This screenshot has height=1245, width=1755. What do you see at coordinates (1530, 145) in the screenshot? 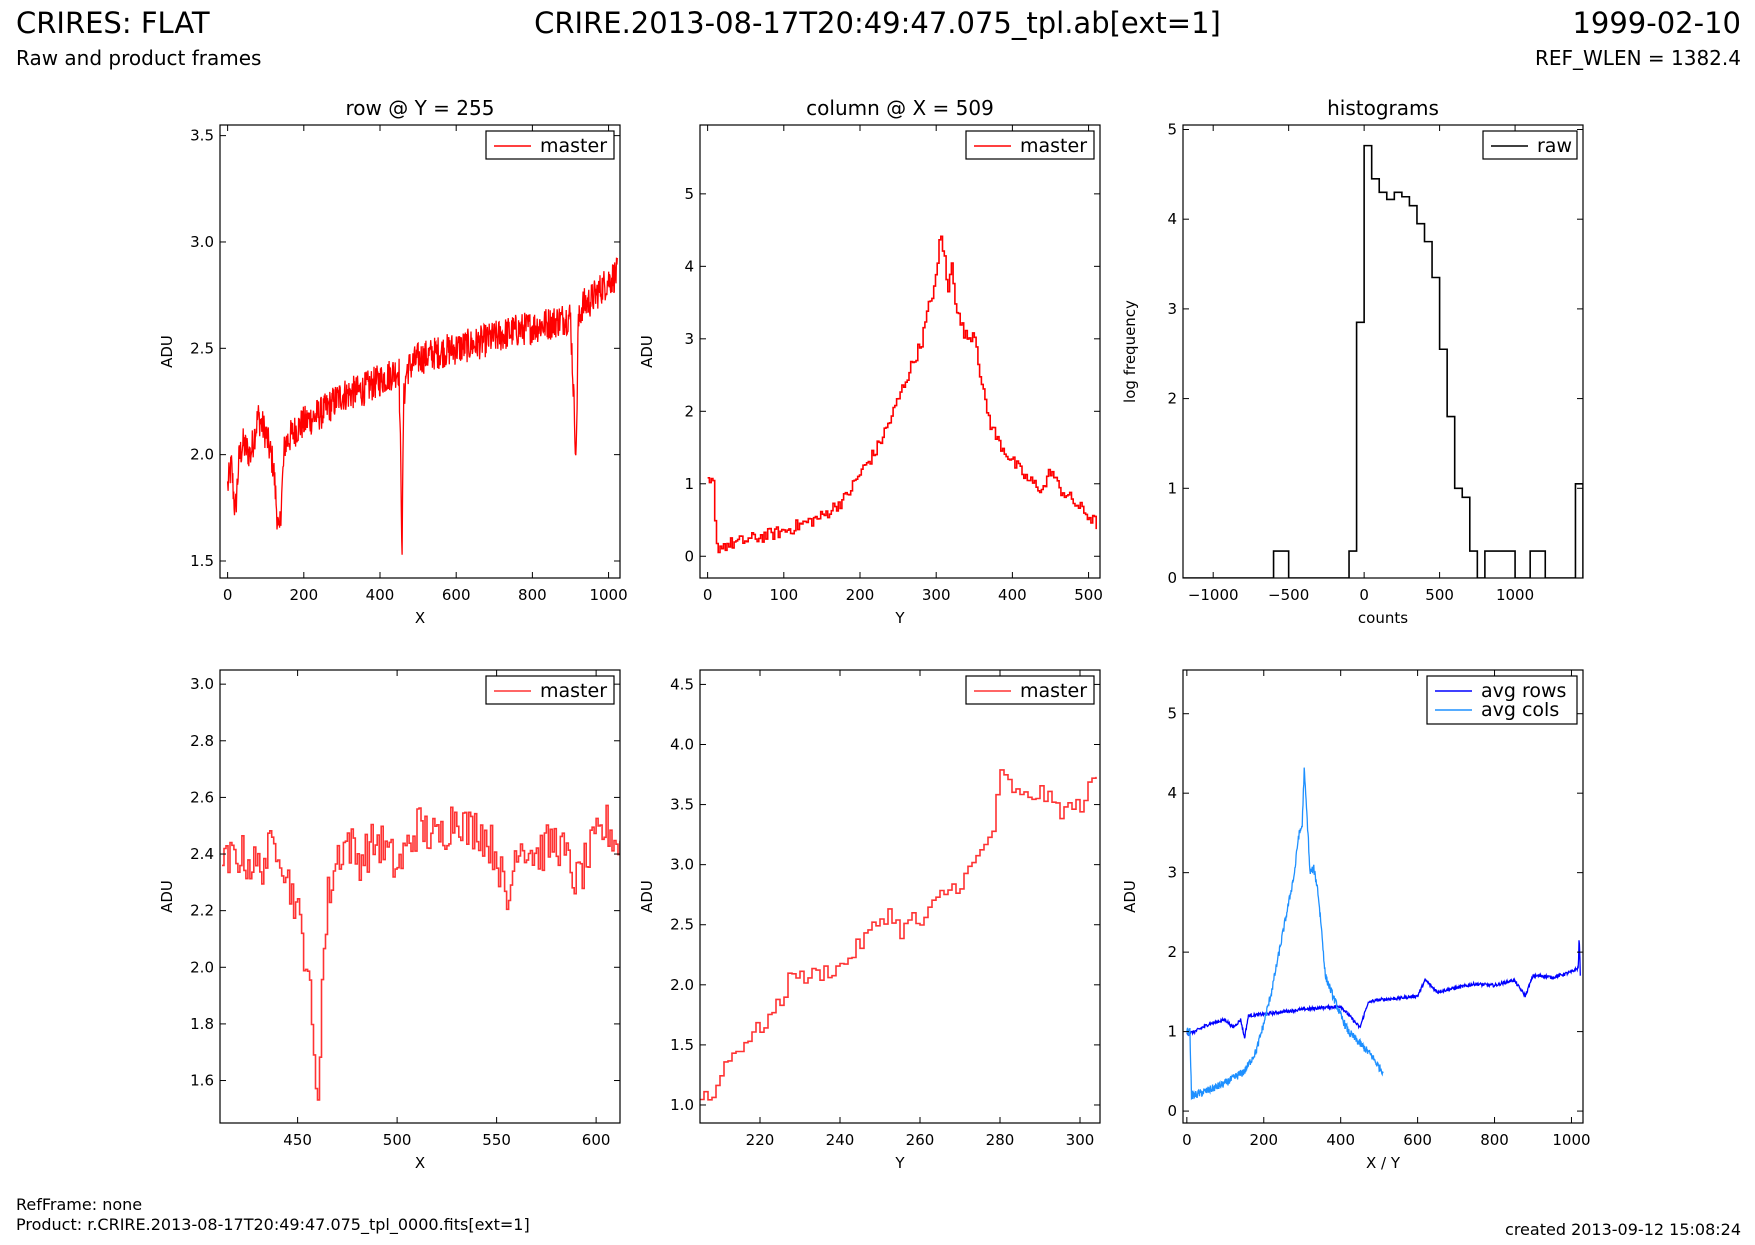
I see `legend: raw` at bounding box center [1530, 145].